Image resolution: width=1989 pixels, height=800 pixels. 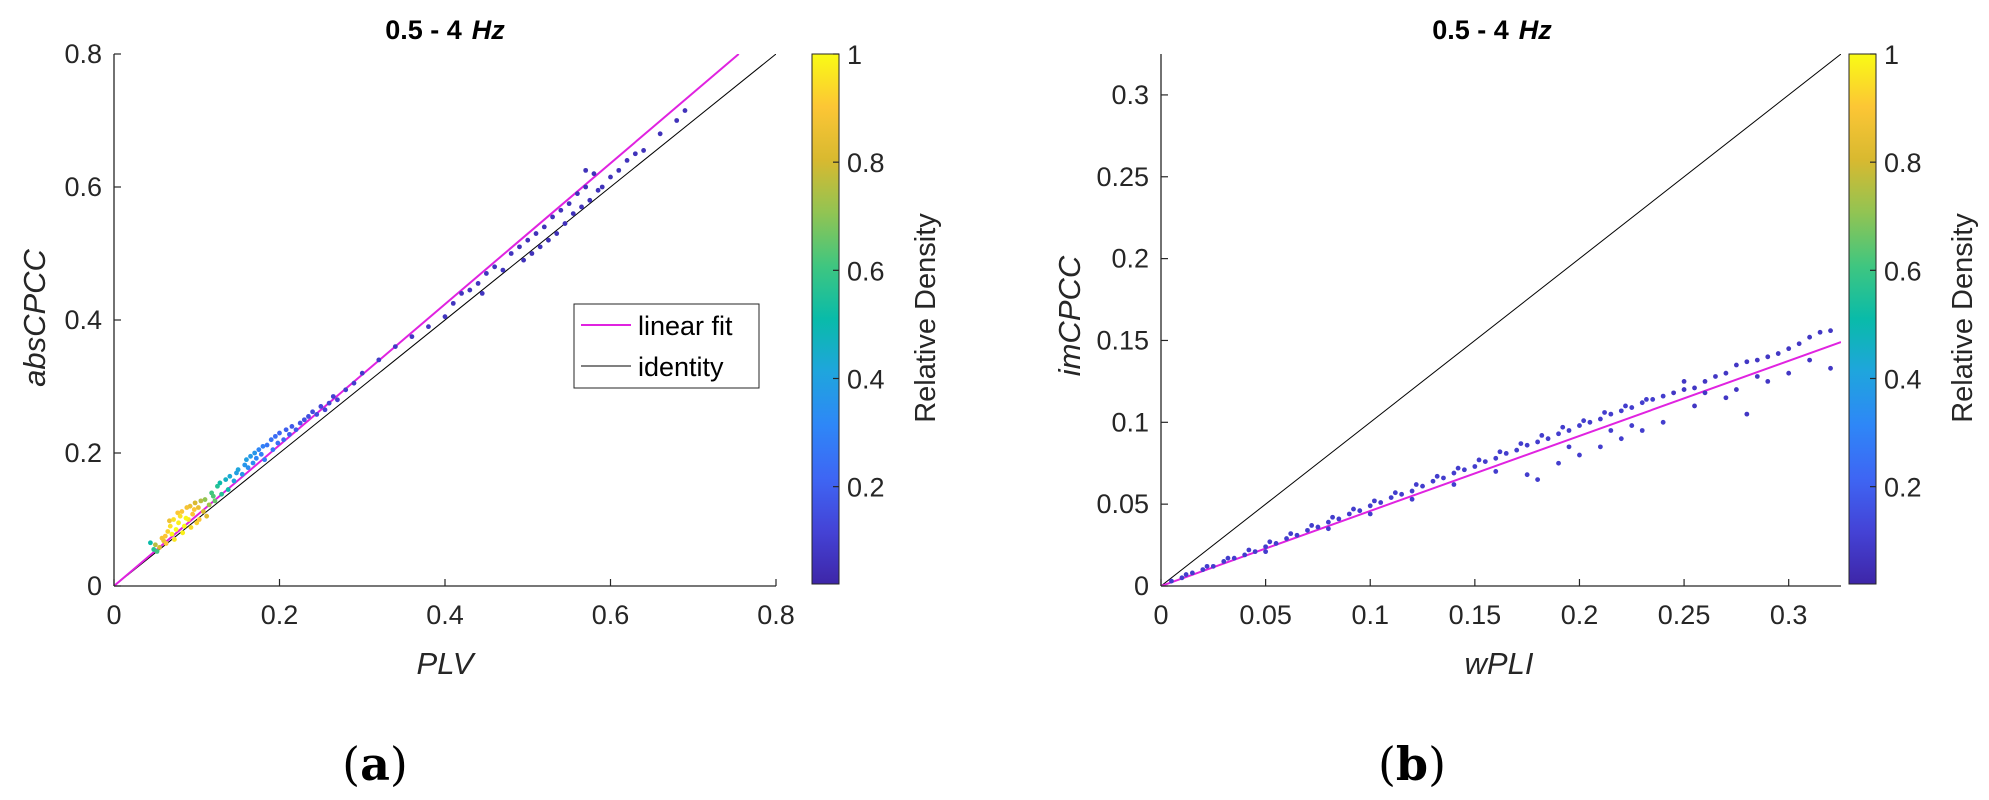 What do you see at coordinates (866, 163) in the screenshot?
I see `colorbar-tick-label: 0.8` at bounding box center [866, 163].